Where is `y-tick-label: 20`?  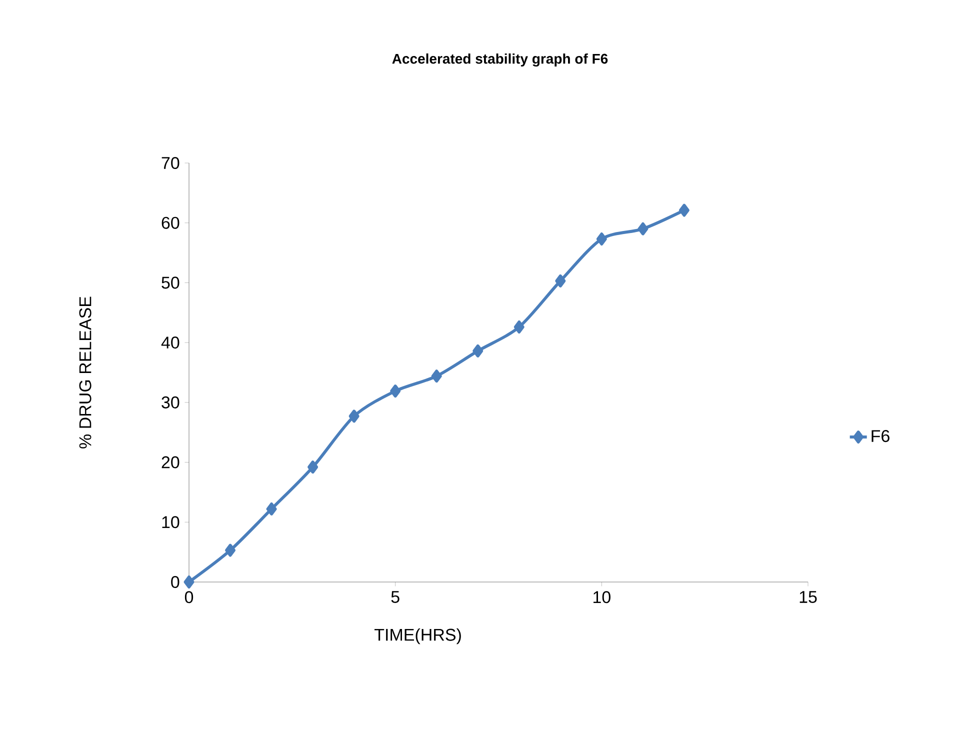 y-tick-label: 20 is located at coordinates (171, 462).